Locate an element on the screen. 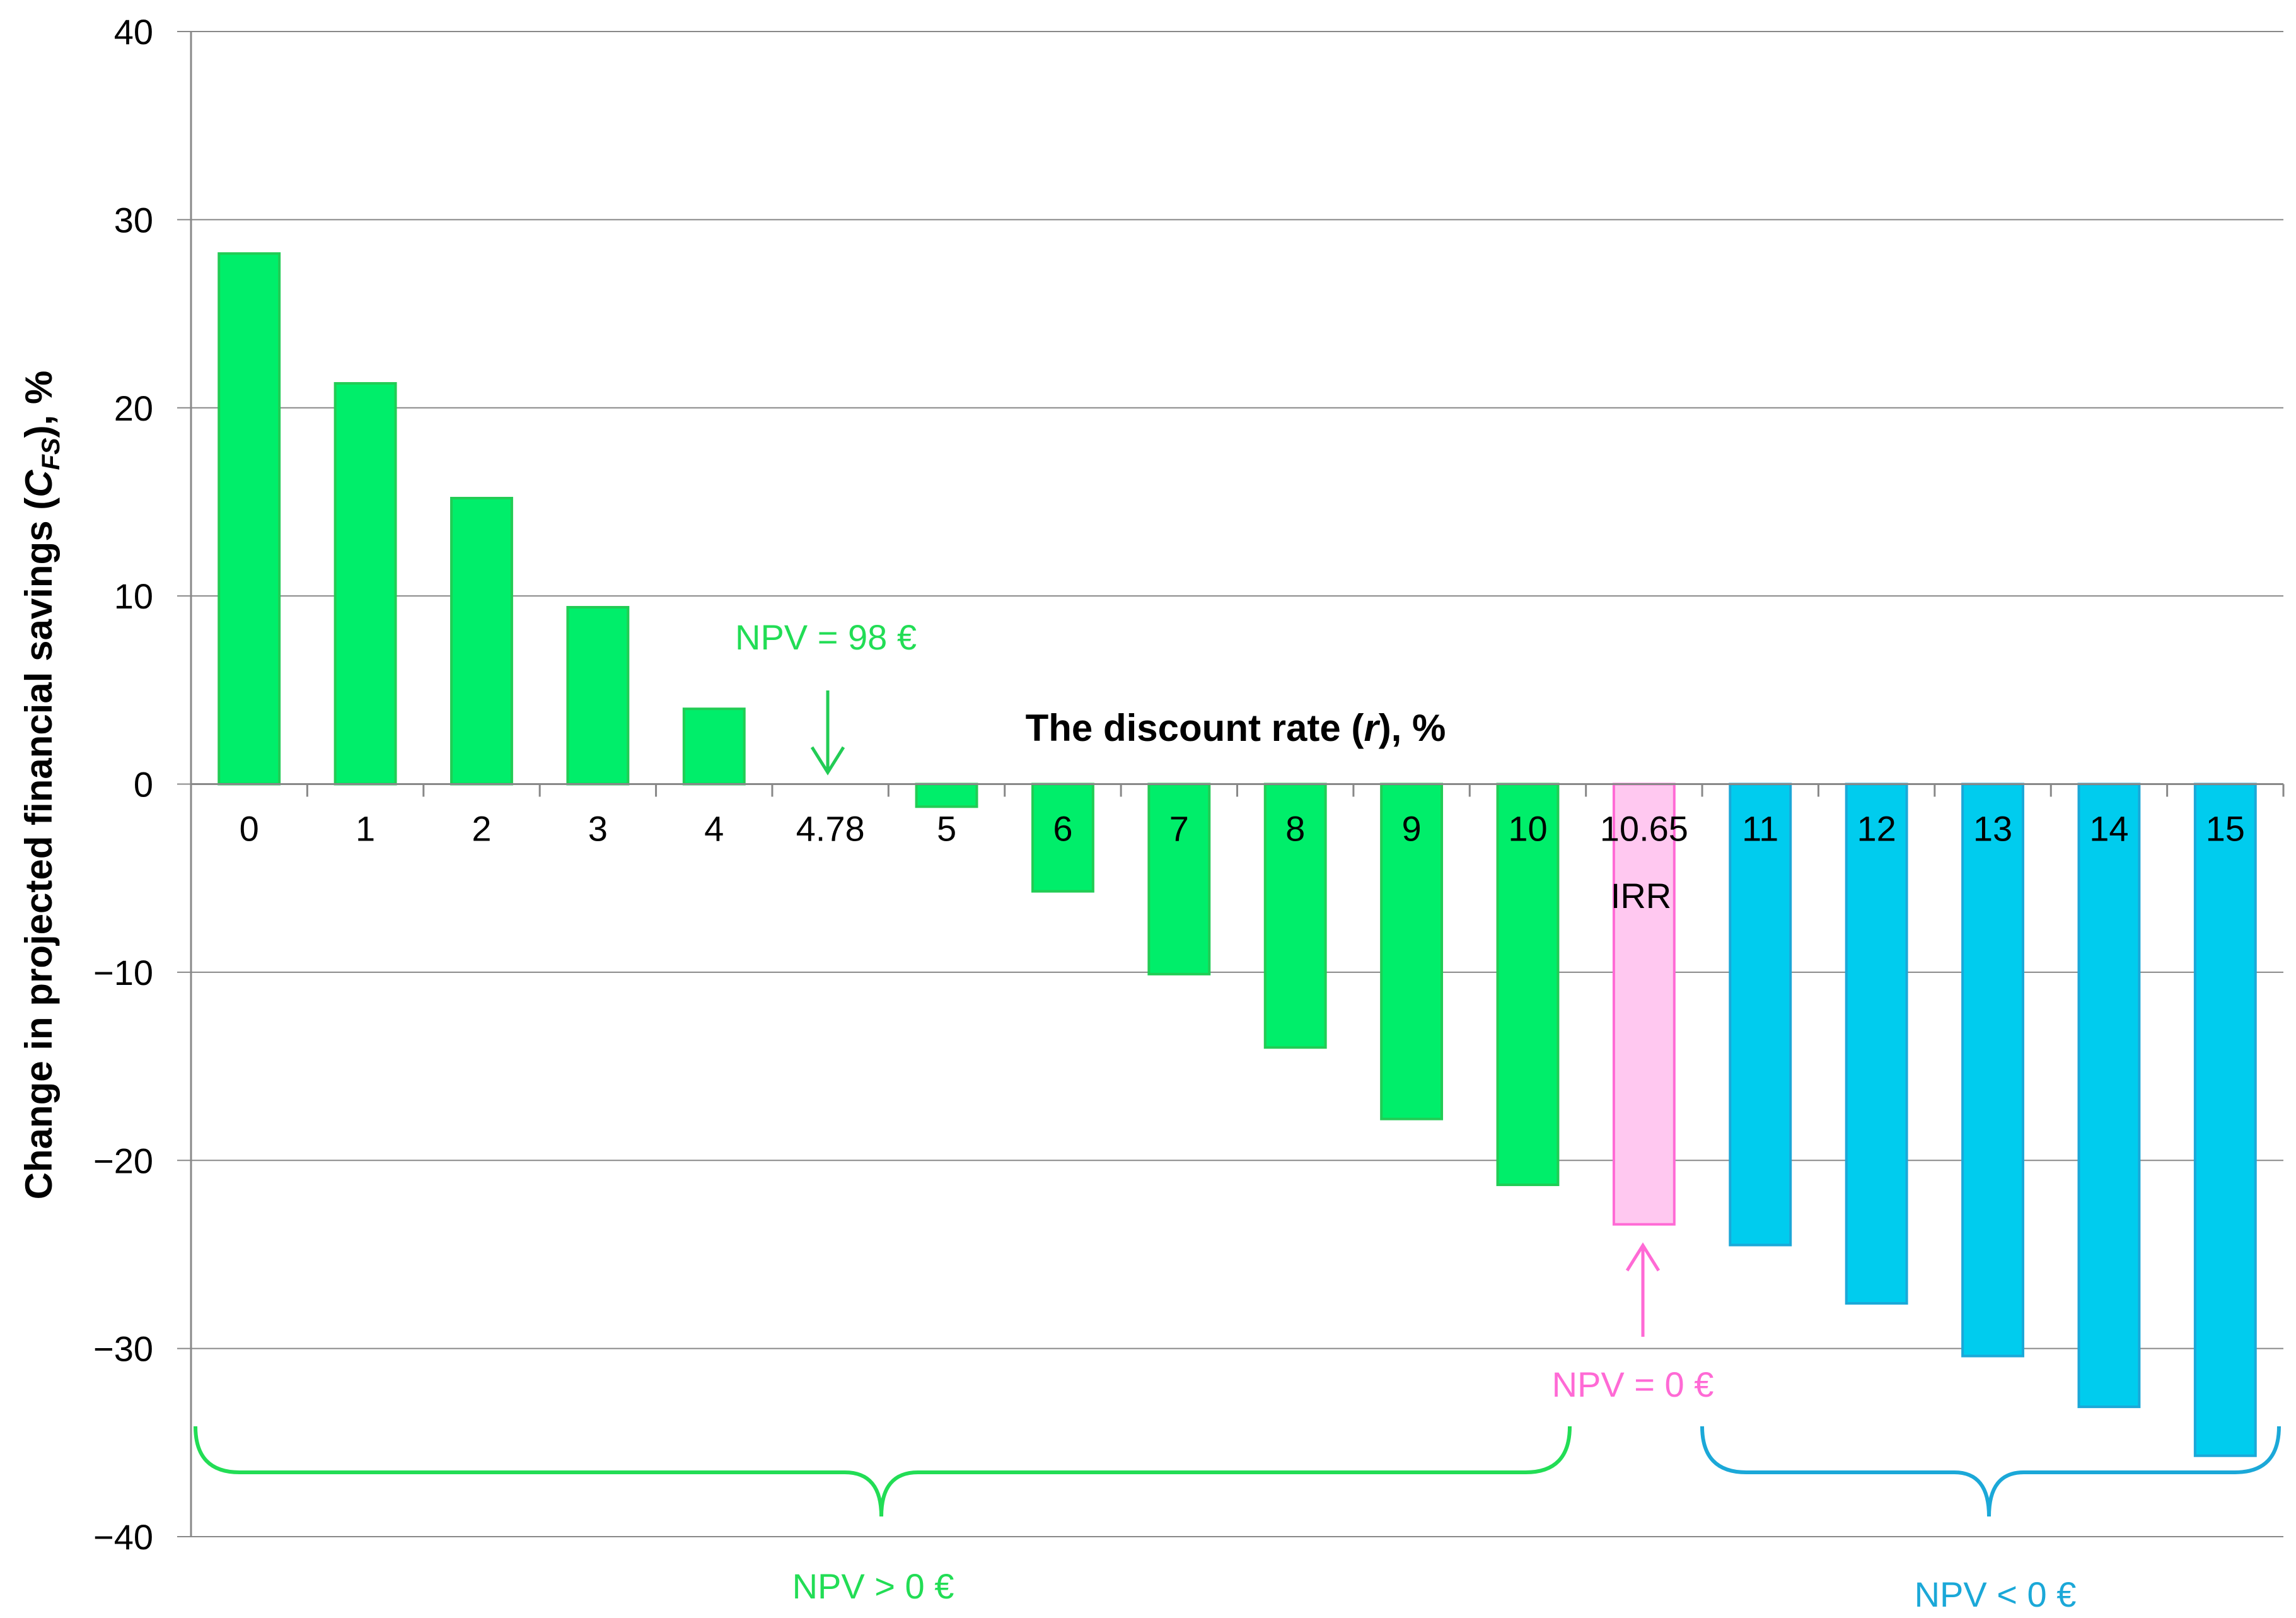 This screenshot has height=1618, width=2296. x-tick-label: 9 is located at coordinates (1412, 829).